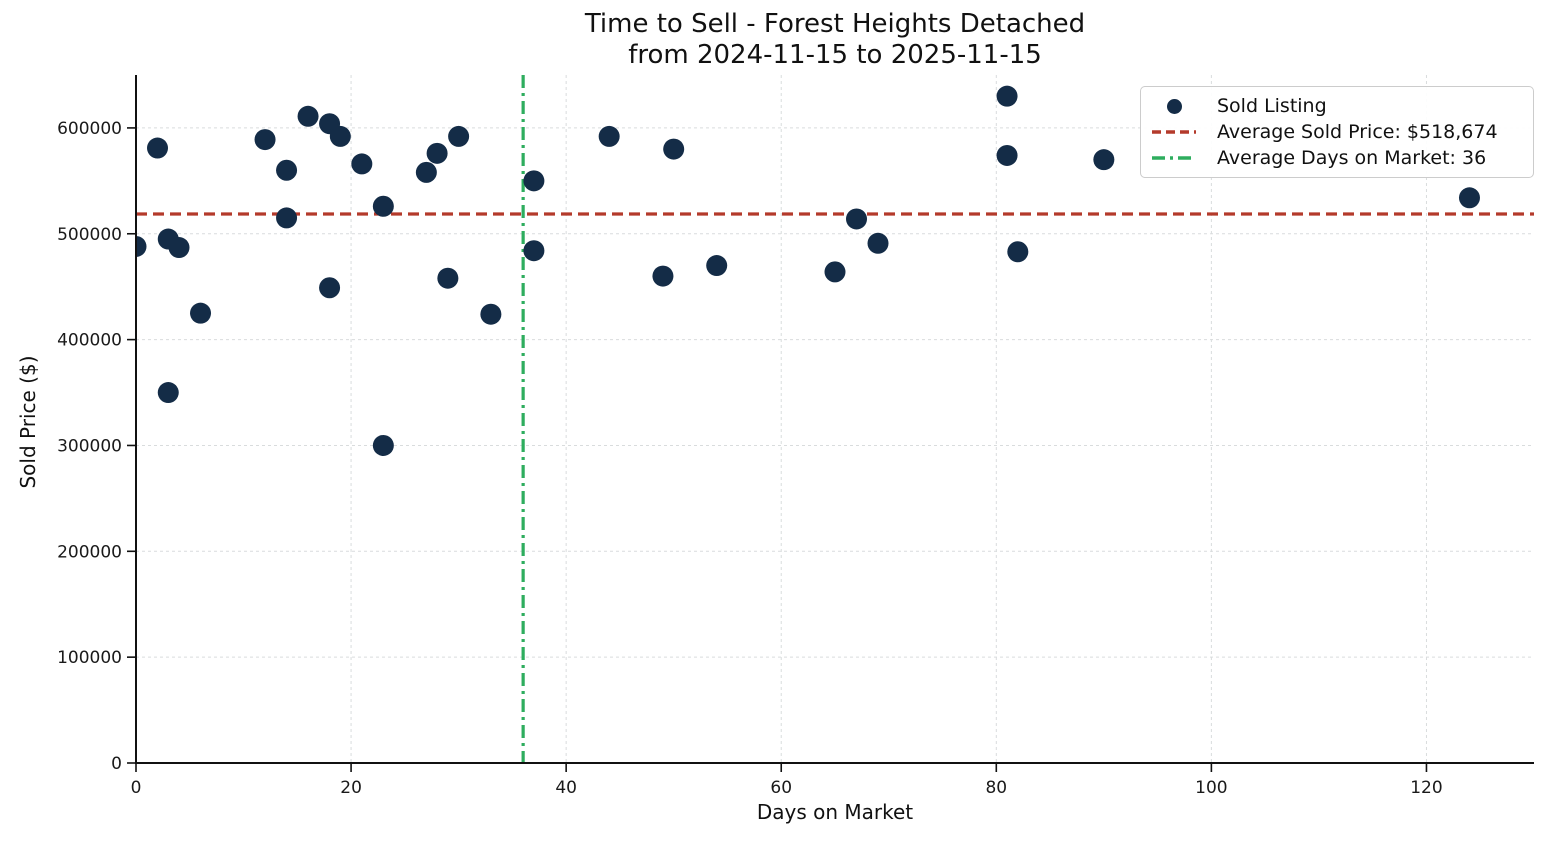 The image size is (1547, 845). I want to click on sold-listing-dot-icon, so click(1174, 106).